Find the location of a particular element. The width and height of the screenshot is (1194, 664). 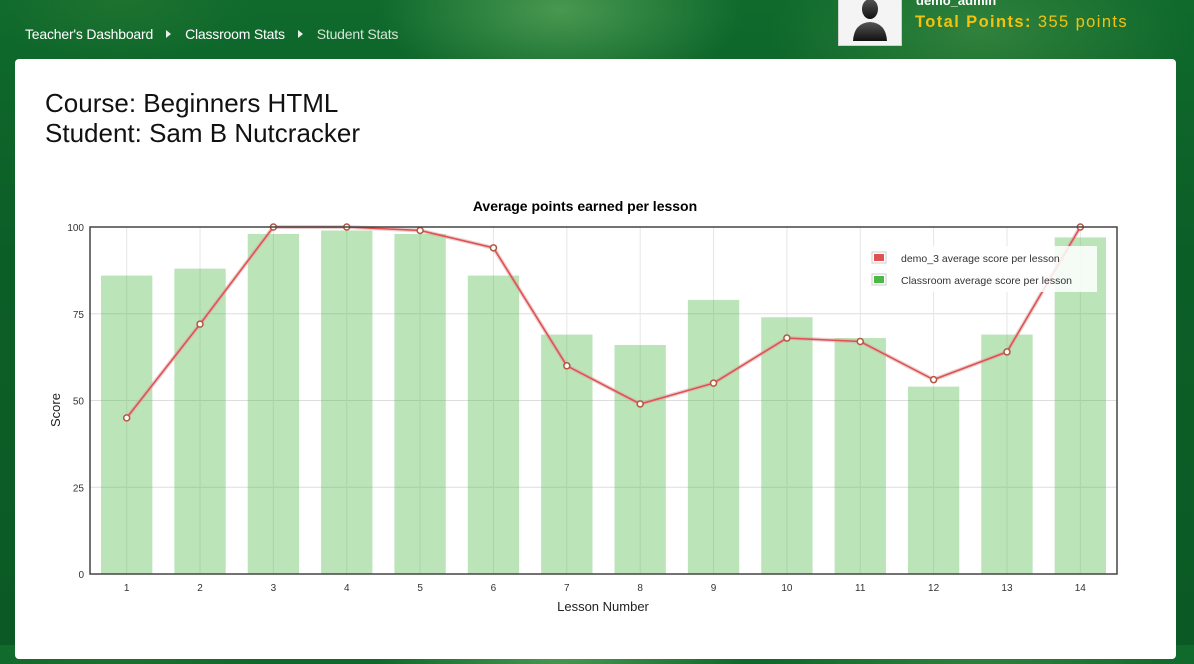

x-axis-label: Lesson Number is located at coordinates (603, 606).